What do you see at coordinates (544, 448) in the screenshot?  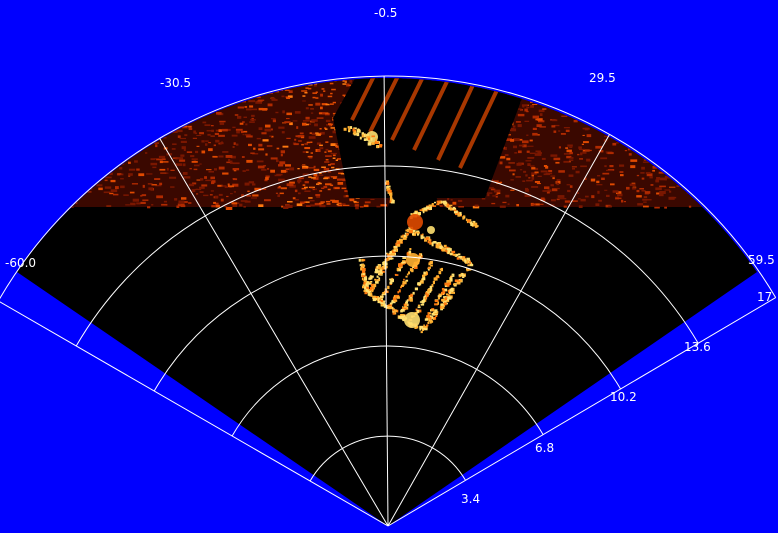 I see `range-label-6-8: 6.8` at bounding box center [544, 448].